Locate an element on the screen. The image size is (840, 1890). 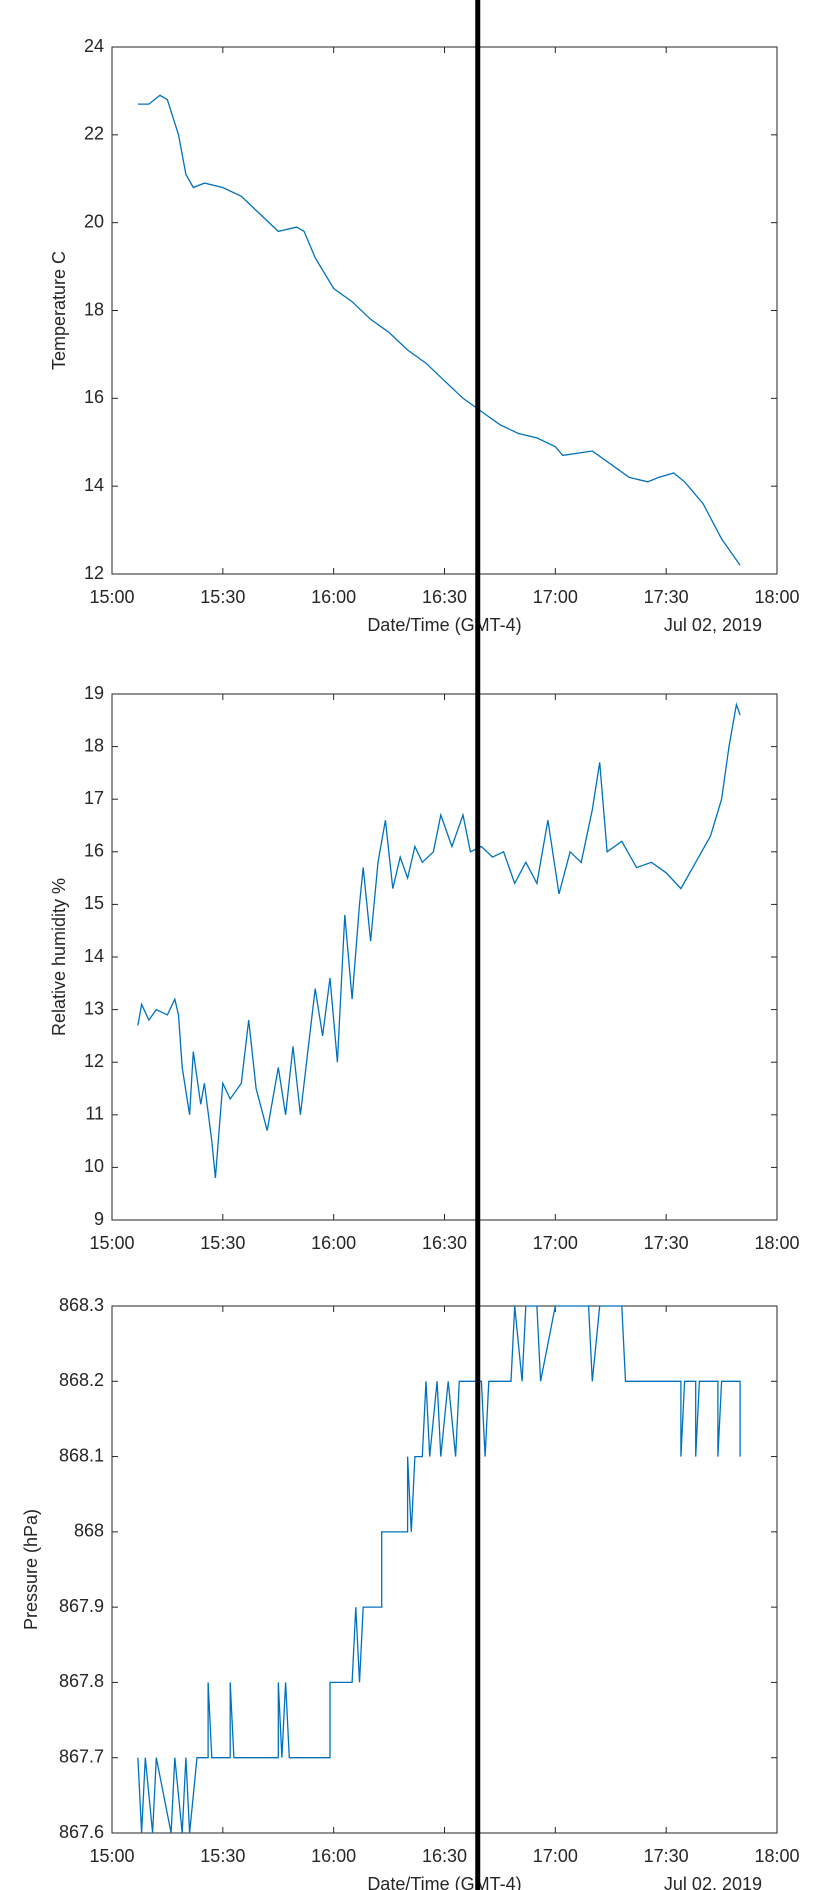
y-tick-label: 17 is located at coordinates (94, 798).